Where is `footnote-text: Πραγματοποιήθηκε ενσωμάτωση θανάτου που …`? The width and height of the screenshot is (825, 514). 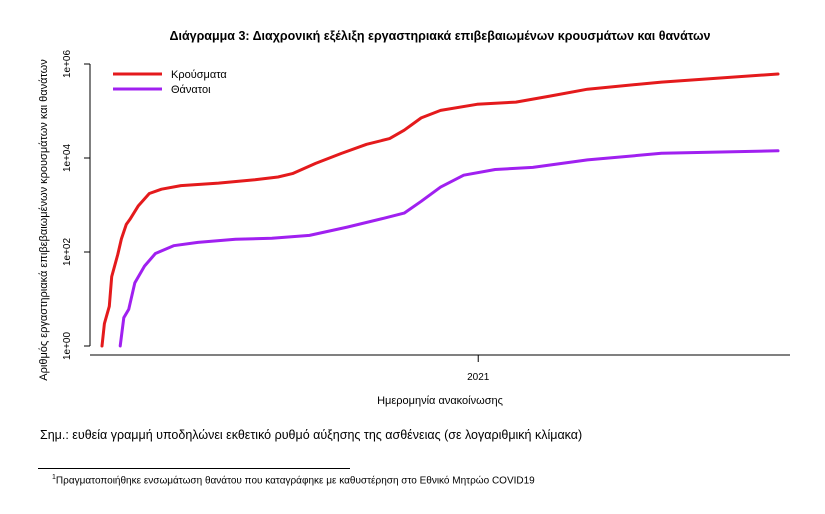 footnote-text: Πραγματοποιήθηκε ενσωμάτωση θανάτου που … is located at coordinates (295, 481).